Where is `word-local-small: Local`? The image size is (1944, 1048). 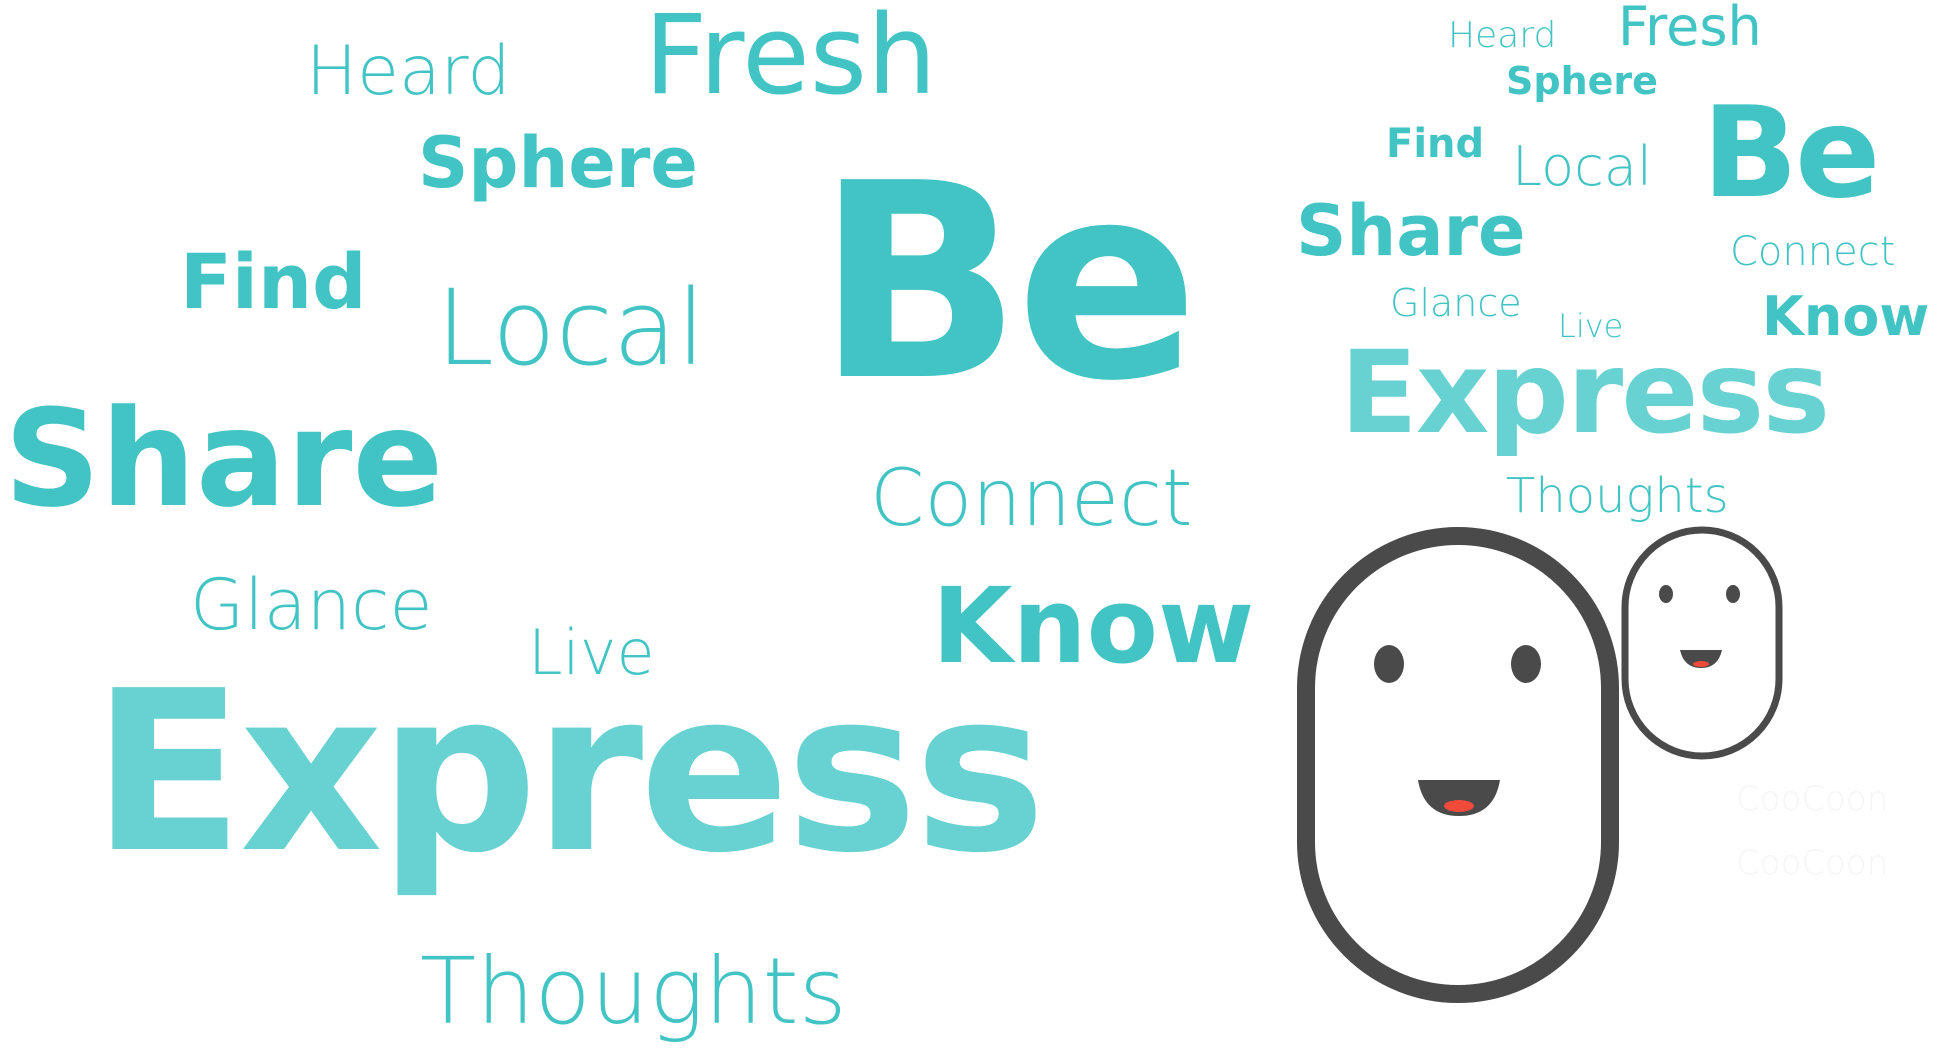 word-local-small: Local is located at coordinates (1582, 166).